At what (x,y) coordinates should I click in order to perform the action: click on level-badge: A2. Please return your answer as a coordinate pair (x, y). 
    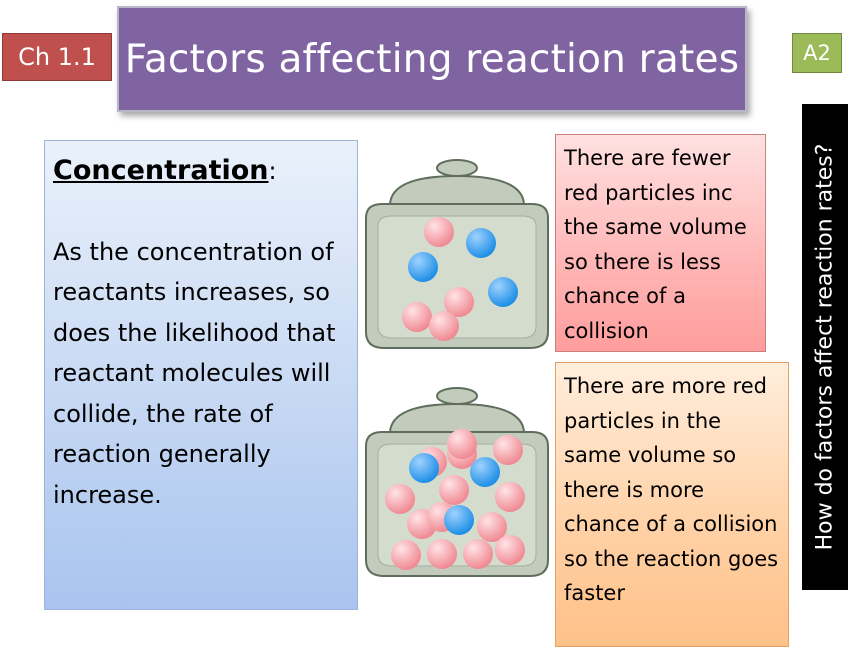
    Looking at the image, I should click on (817, 53).